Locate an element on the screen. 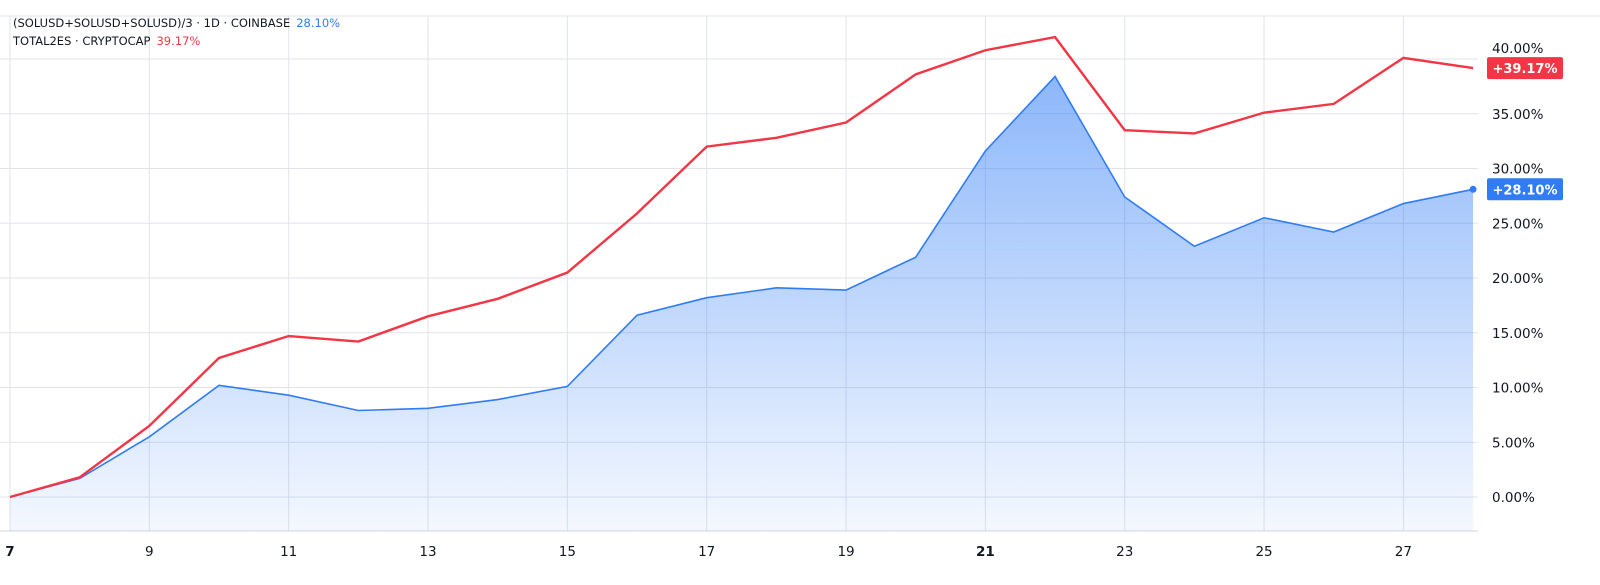 This screenshot has width=1600, height=585. legend-series-2: TOTAL2ES · CRYPTOCAP 39.17% is located at coordinates (176, 41).